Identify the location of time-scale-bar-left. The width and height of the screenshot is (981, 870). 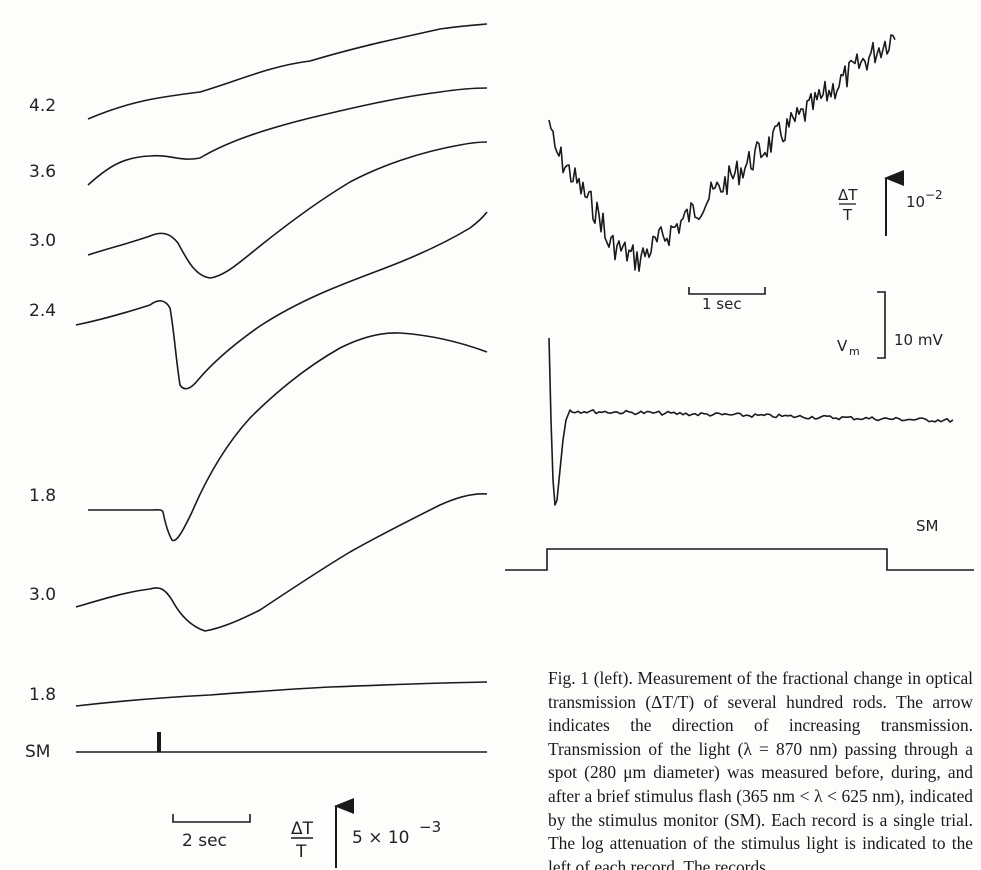
(211, 818).